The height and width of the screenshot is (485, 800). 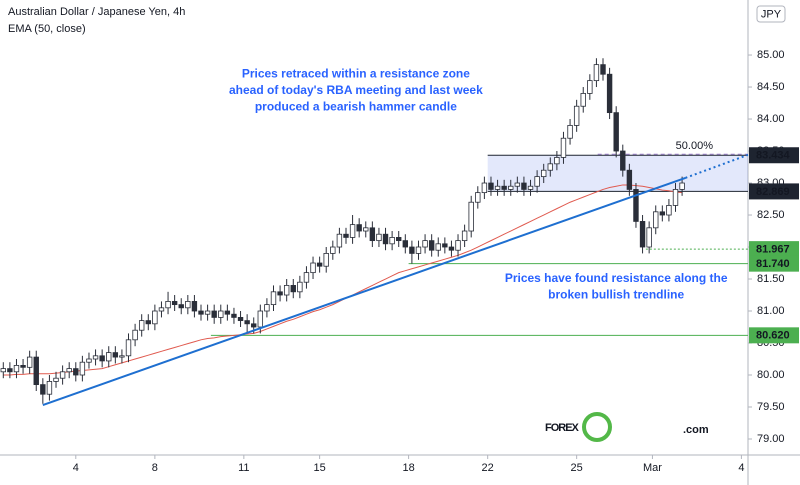 I want to click on x-tick-label: Mar, so click(x=652, y=468).